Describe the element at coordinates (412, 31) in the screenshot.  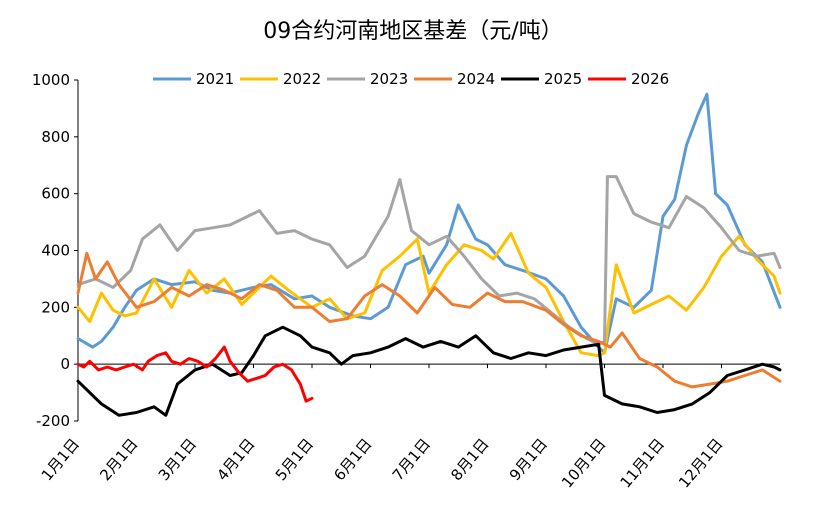
I see `chart-title: 09合约河南地区基差（元/吨）` at that location.